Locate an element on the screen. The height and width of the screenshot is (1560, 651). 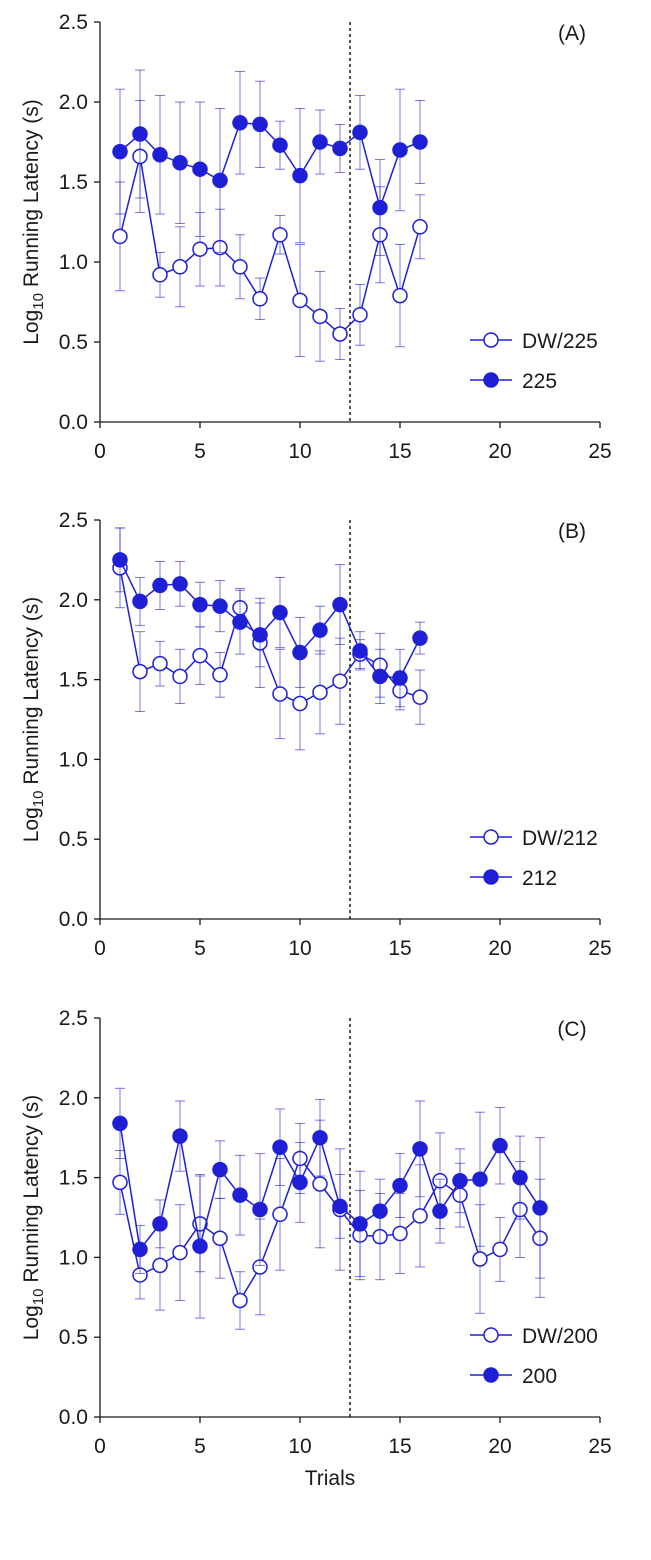
y-tick-label: 1.5 is located at coordinates (73, 1178).